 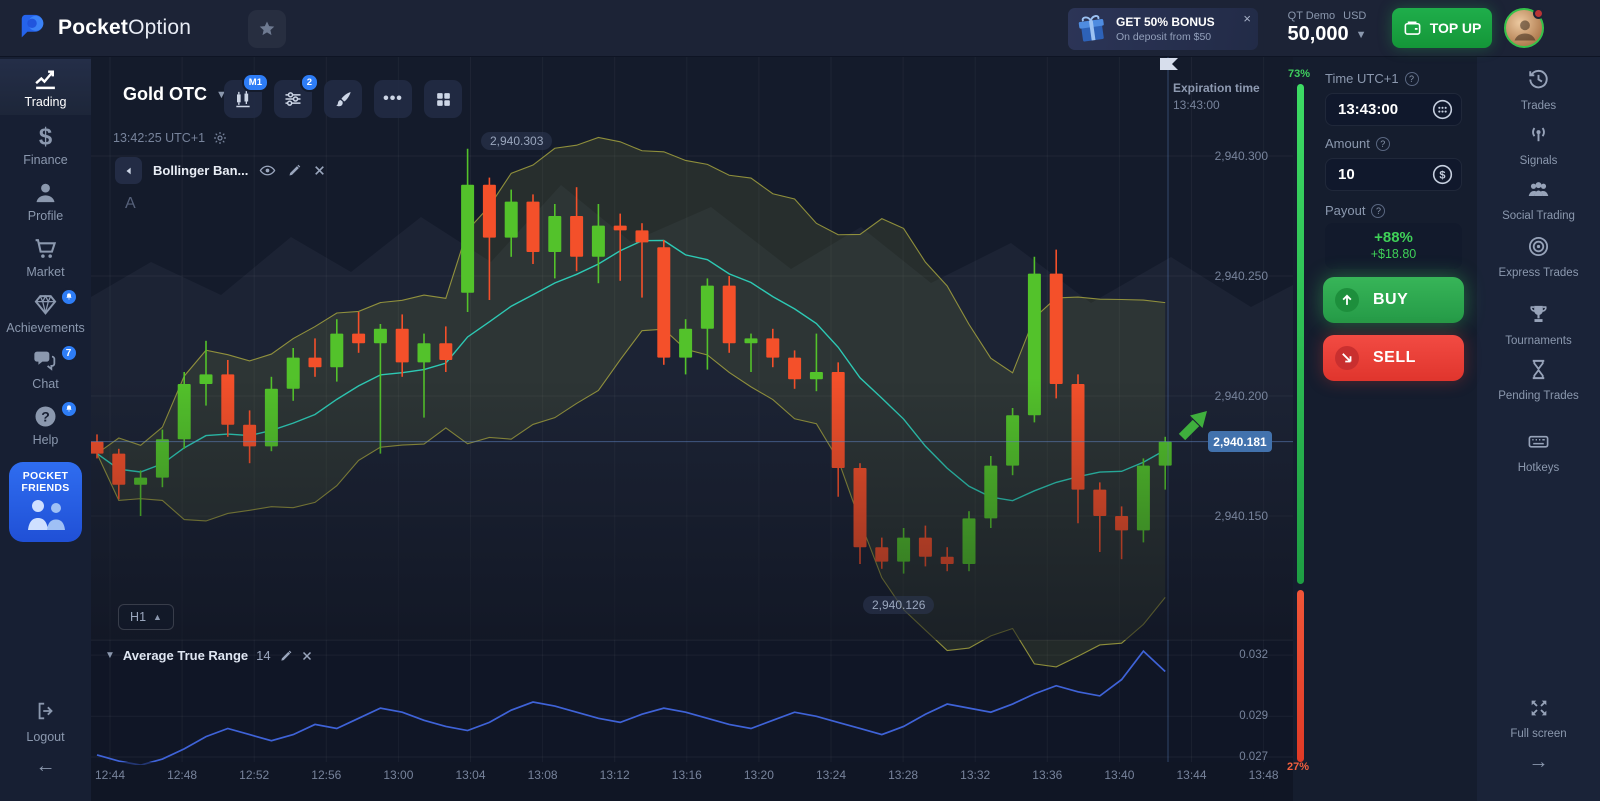 What do you see at coordinates (309, 82) in the screenshot?
I see `indicators-count-badge: 2` at bounding box center [309, 82].